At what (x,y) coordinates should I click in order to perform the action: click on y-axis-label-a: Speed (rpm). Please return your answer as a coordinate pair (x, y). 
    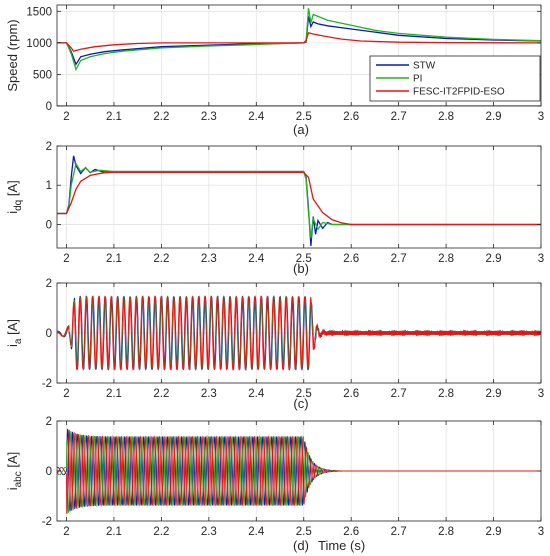
    Looking at the image, I should click on (12, 55).